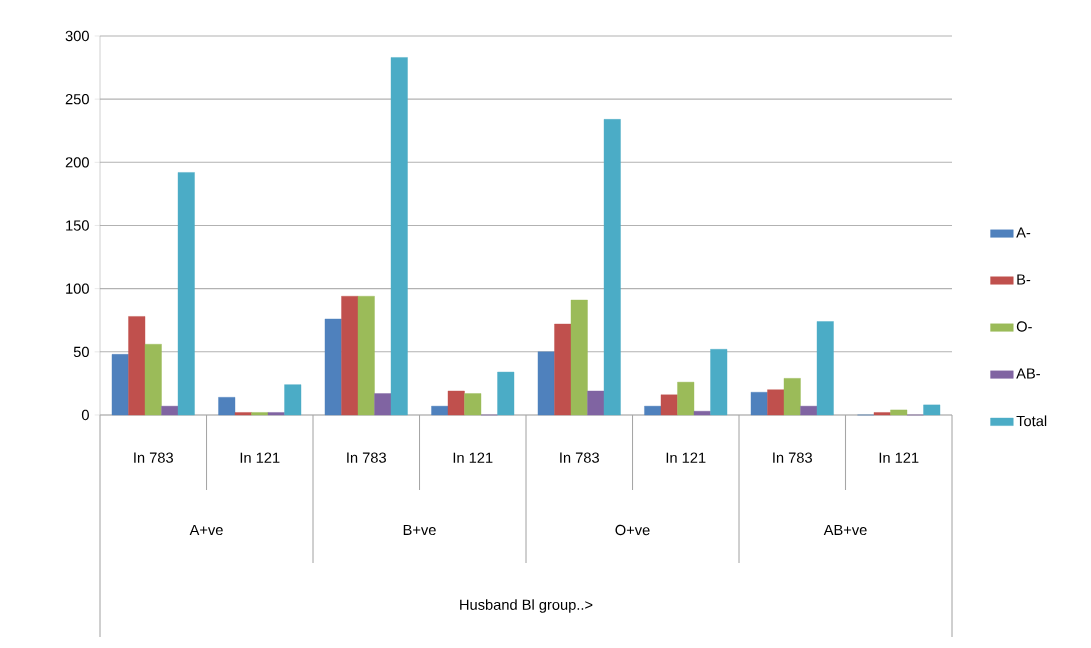 This screenshot has width=1091, height=648. What do you see at coordinates (206, 530) in the screenshot?
I see `text: A+ve` at bounding box center [206, 530].